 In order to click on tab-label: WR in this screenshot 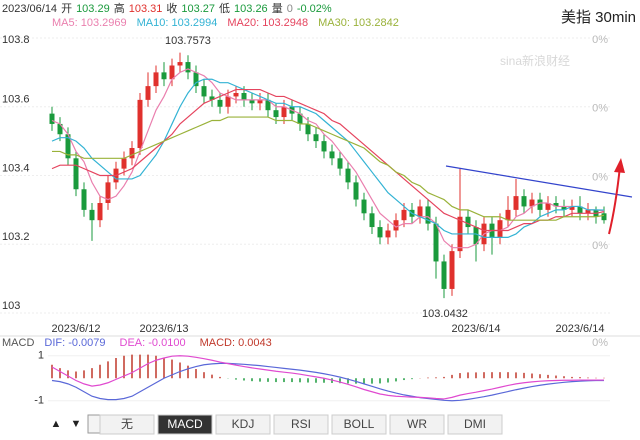, I will do `click(417, 424)`.